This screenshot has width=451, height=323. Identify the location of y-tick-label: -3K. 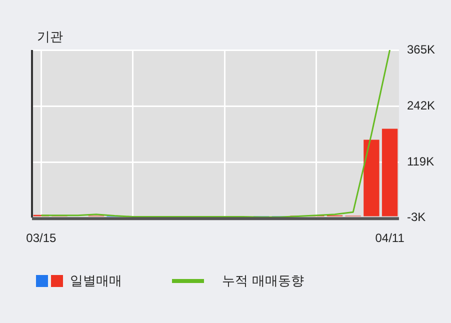
(416, 217).